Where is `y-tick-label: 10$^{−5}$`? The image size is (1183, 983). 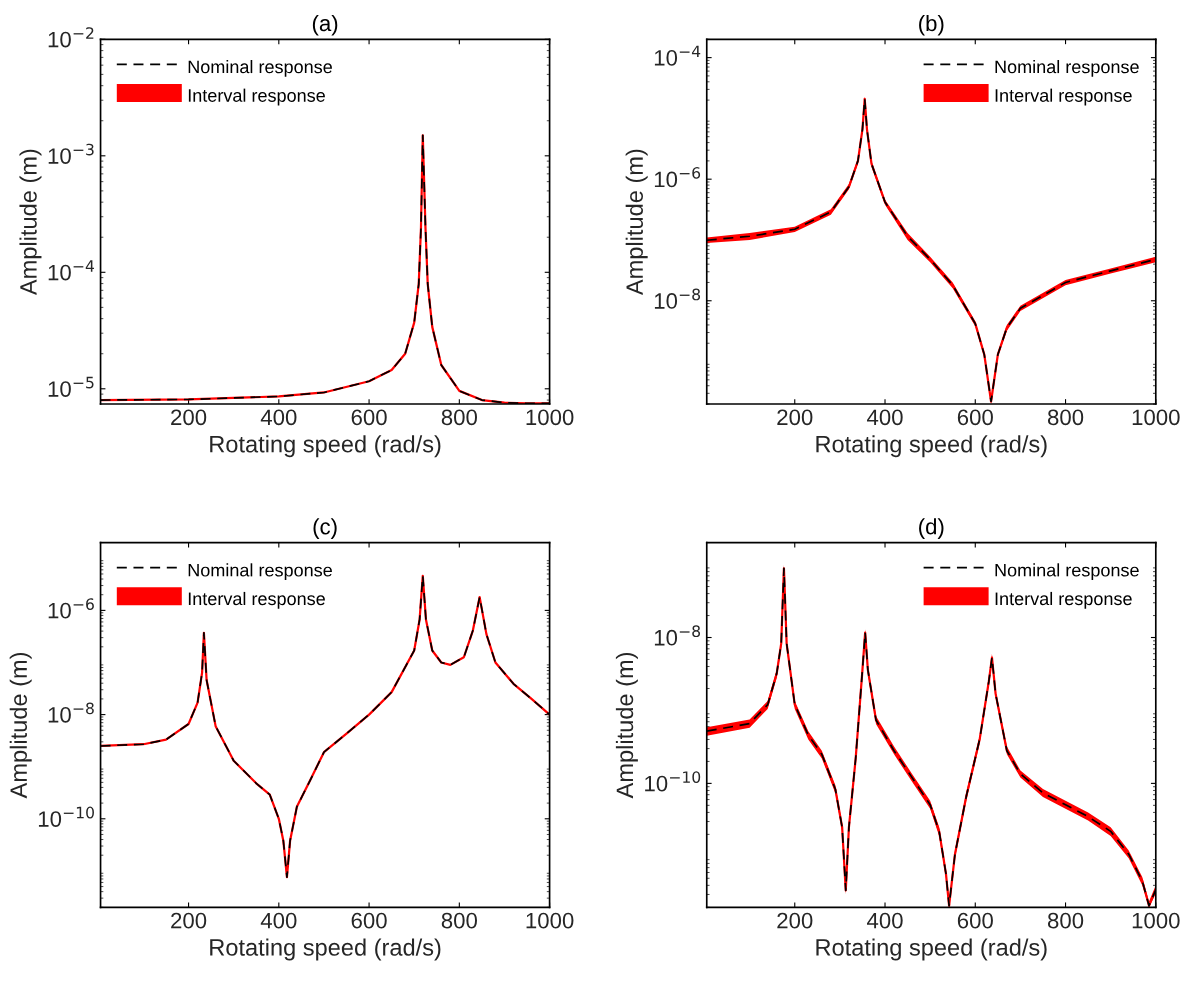
y-tick-label: 10$^{−5}$ is located at coordinates (71, 386).